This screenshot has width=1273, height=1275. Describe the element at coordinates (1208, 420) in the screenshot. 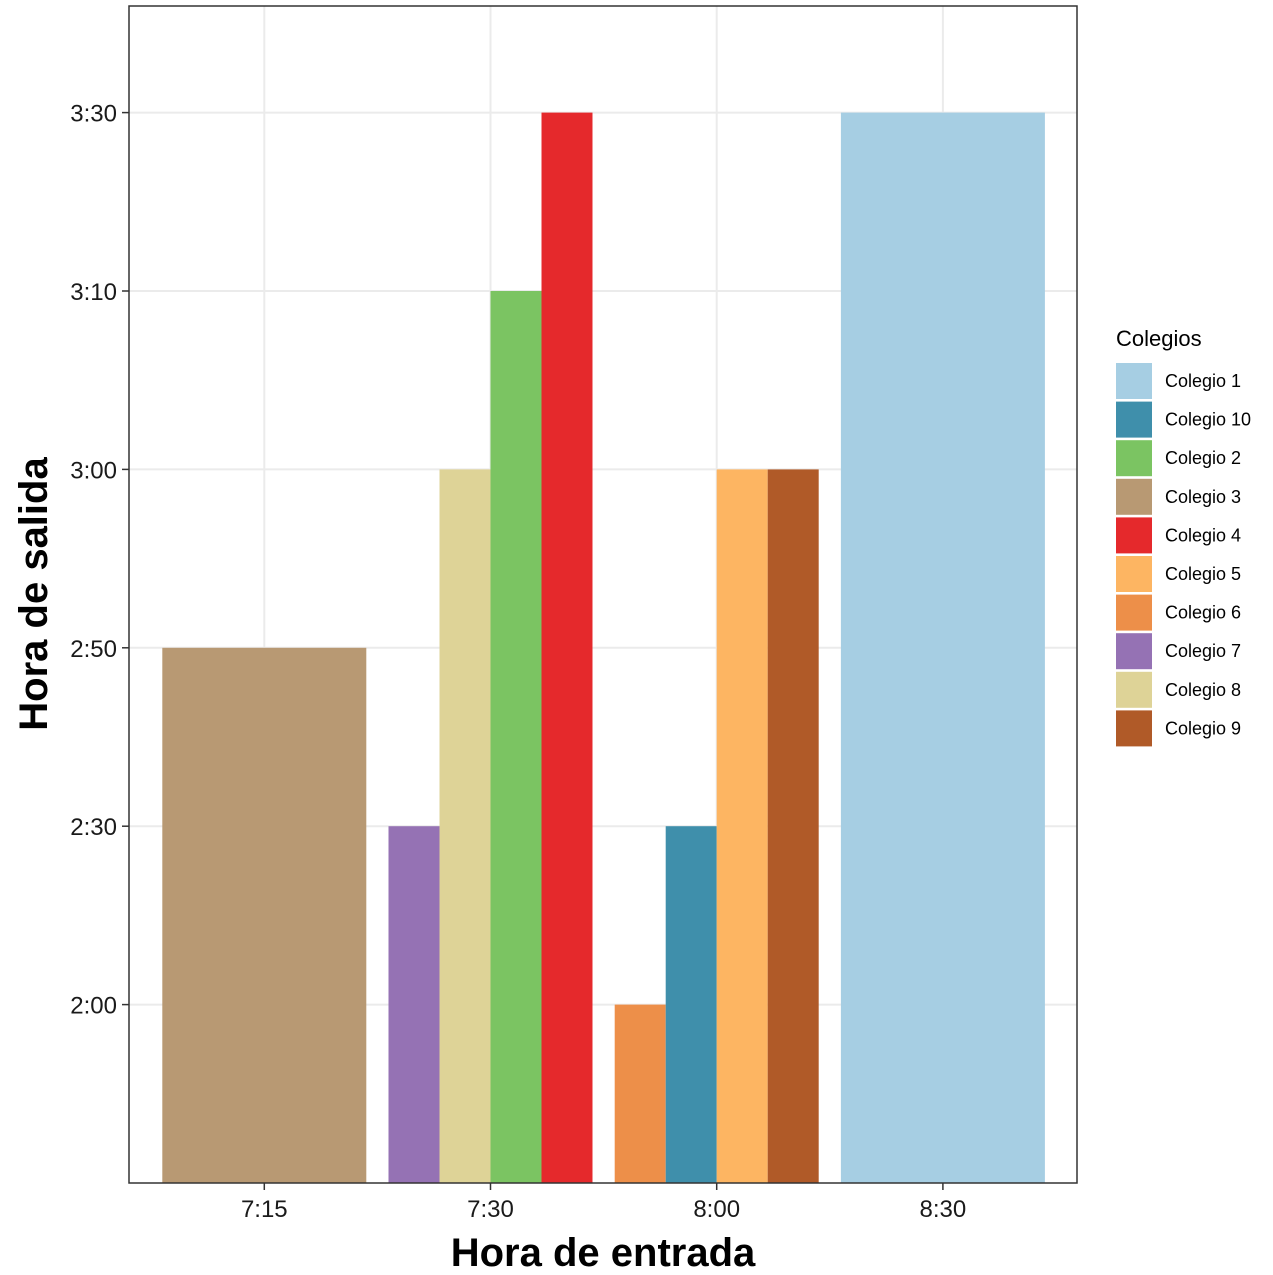

I see `legend-label: Colegio 10` at that location.